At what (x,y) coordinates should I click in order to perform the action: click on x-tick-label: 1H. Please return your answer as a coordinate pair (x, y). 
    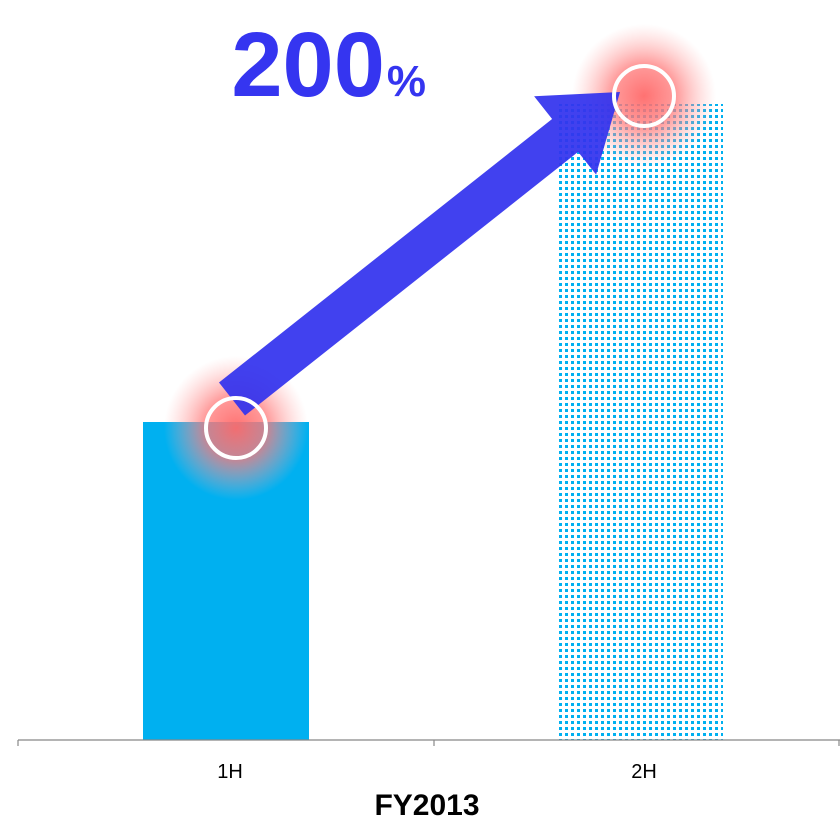
    Looking at the image, I should click on (230, 772).